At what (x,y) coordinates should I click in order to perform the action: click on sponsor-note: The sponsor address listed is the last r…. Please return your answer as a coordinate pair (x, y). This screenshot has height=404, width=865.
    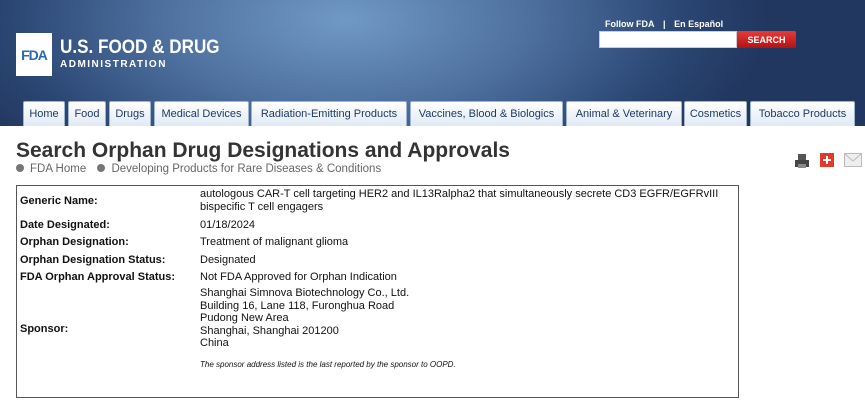
    Looking at the image, I should click on (328, 364).